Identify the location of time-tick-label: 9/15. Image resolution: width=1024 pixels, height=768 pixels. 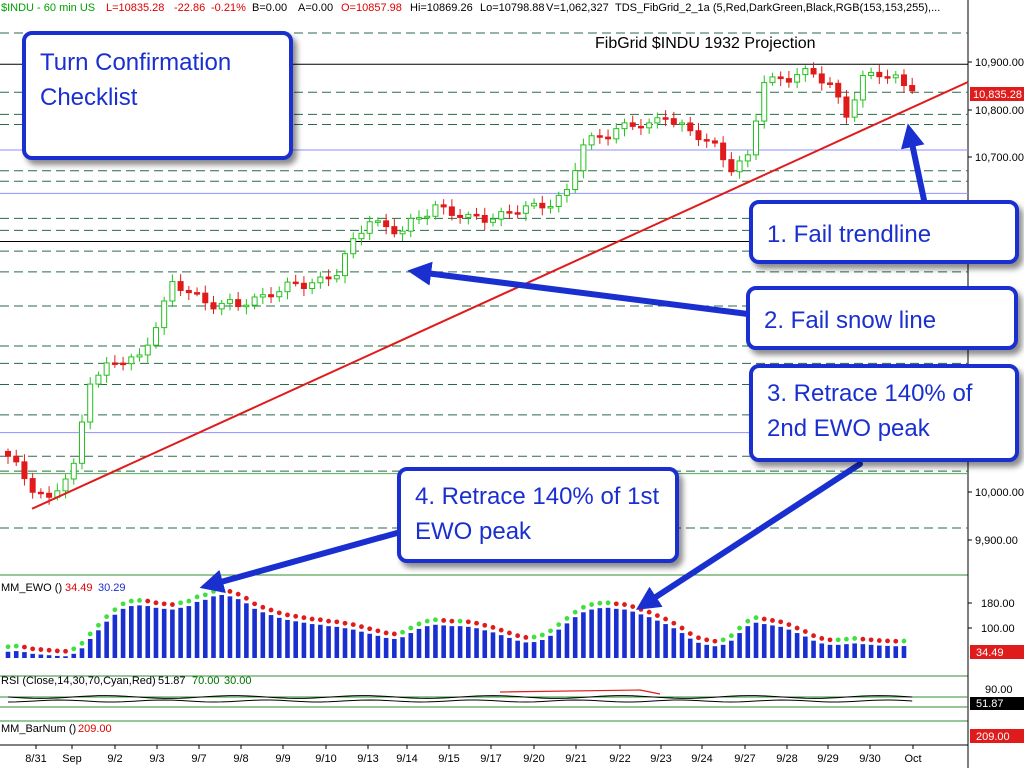
(448, 759).